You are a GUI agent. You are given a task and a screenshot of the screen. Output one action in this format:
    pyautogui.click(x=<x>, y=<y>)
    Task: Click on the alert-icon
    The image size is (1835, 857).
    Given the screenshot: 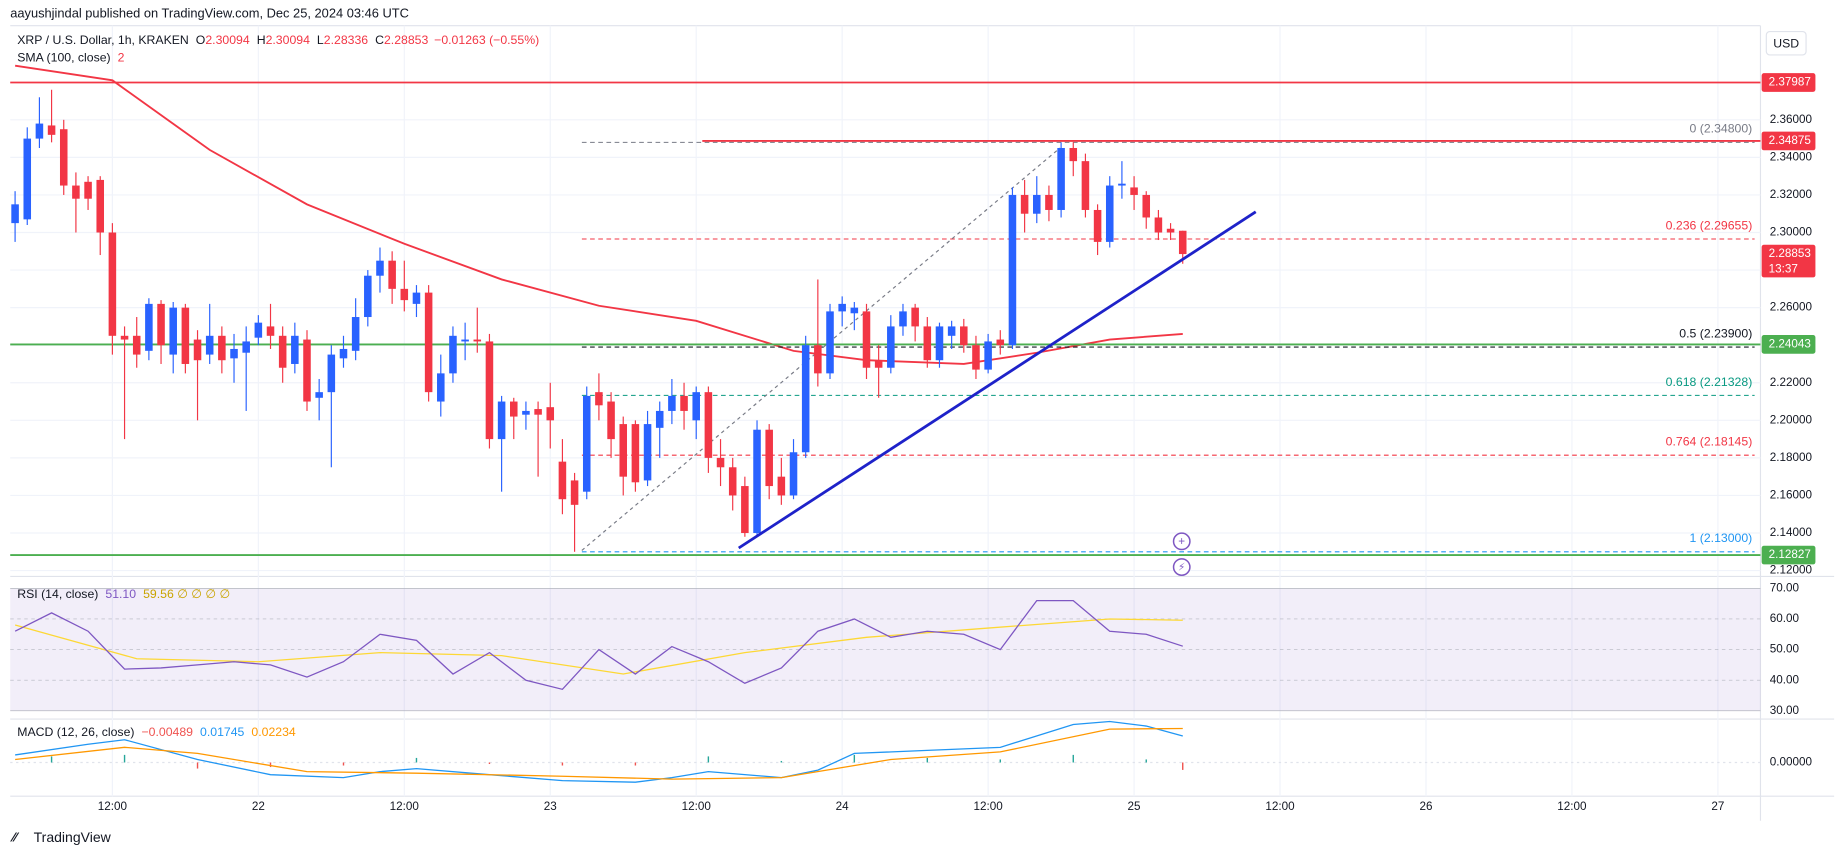 What is the action you would take?
    pyautogui.click(x=1181, y=541)
    